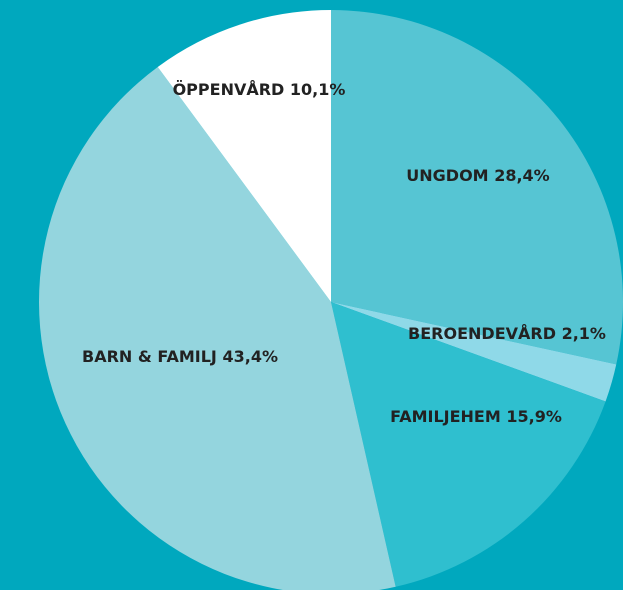 Image resolution: width=623 pixels, height=590 pixels. Describe the element at coordinates (318, 89) in the screenshot. I see `value-label: 10,1%` at that location.